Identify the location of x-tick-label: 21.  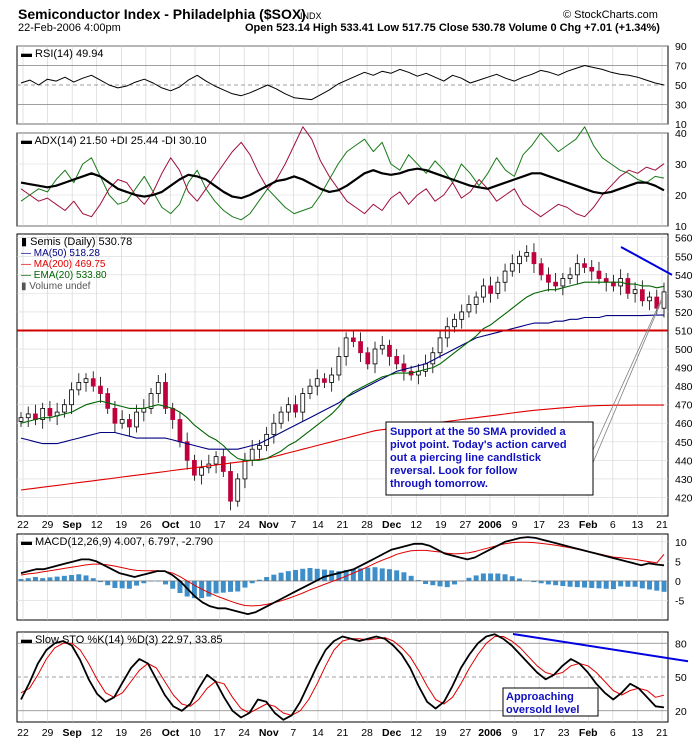
(662, 525).